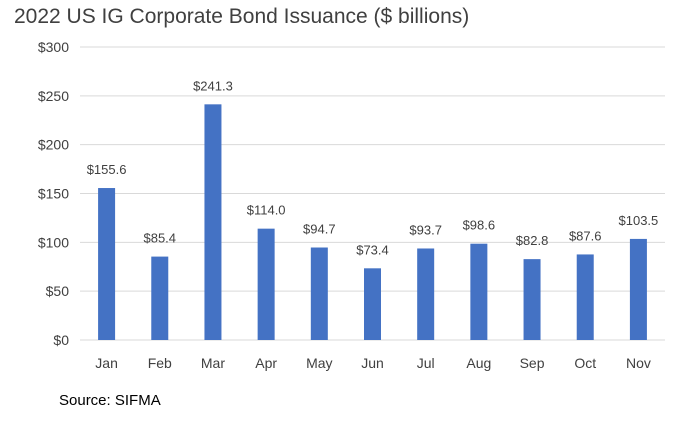 The height and width of the screenshot is (425, 700). What do you see at coordinates (110, 400) in the screenshot?
I see `source-note: Source: SIFMA` at bounding box center [110, 400].